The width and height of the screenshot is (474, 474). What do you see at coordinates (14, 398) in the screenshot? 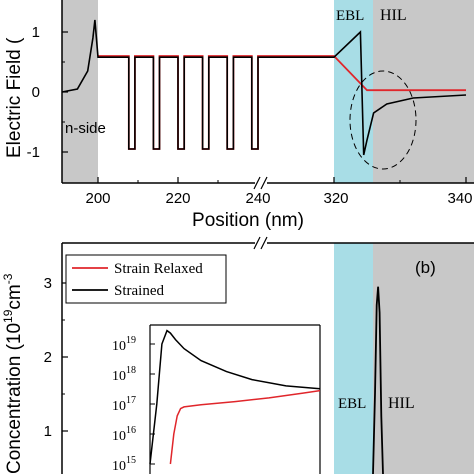
I see `y-axis-title-b-main: Concentration (10` at bounding box center [14, 398].